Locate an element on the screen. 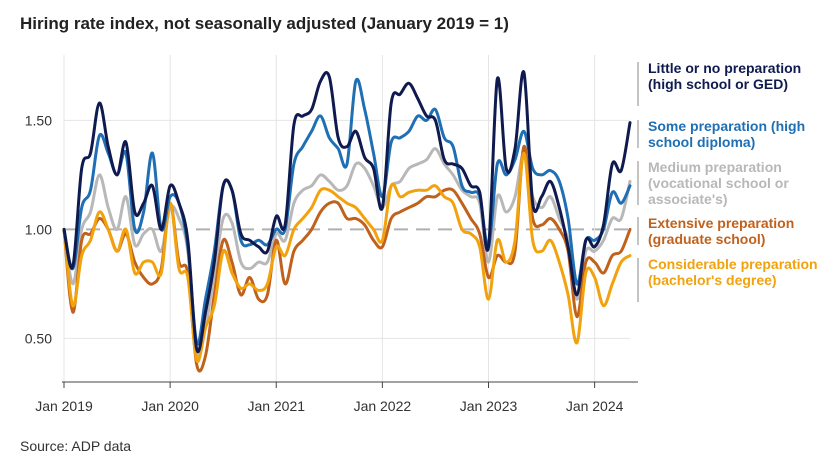 This screenshot has height=465, width=828. legend-entry-extensive-preparation: Extensive preparation (graduate school) is located at coordinates (721, 231).